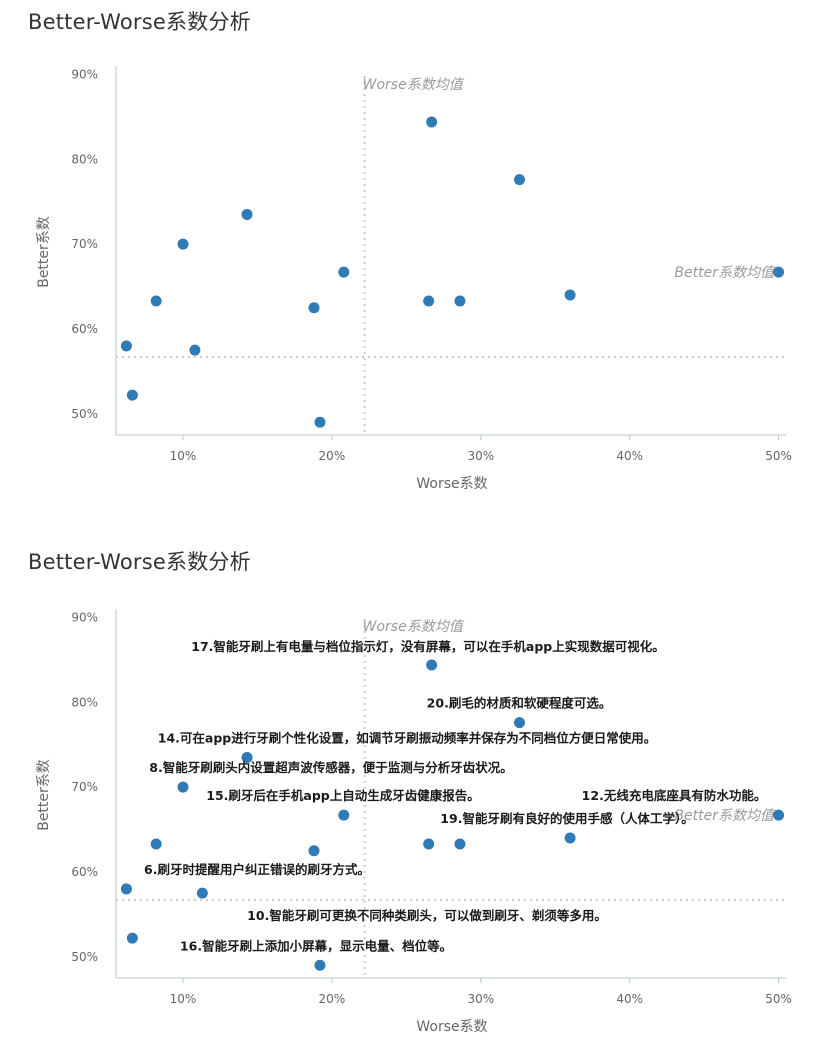  What do you see at coordinates (330, 767) in the screenshot?
I see `data-point-label: 8.智能牙刷刷头内设置超声波传感器，便于监测与分析牙齿状况。` at bounding box center [330, 767].